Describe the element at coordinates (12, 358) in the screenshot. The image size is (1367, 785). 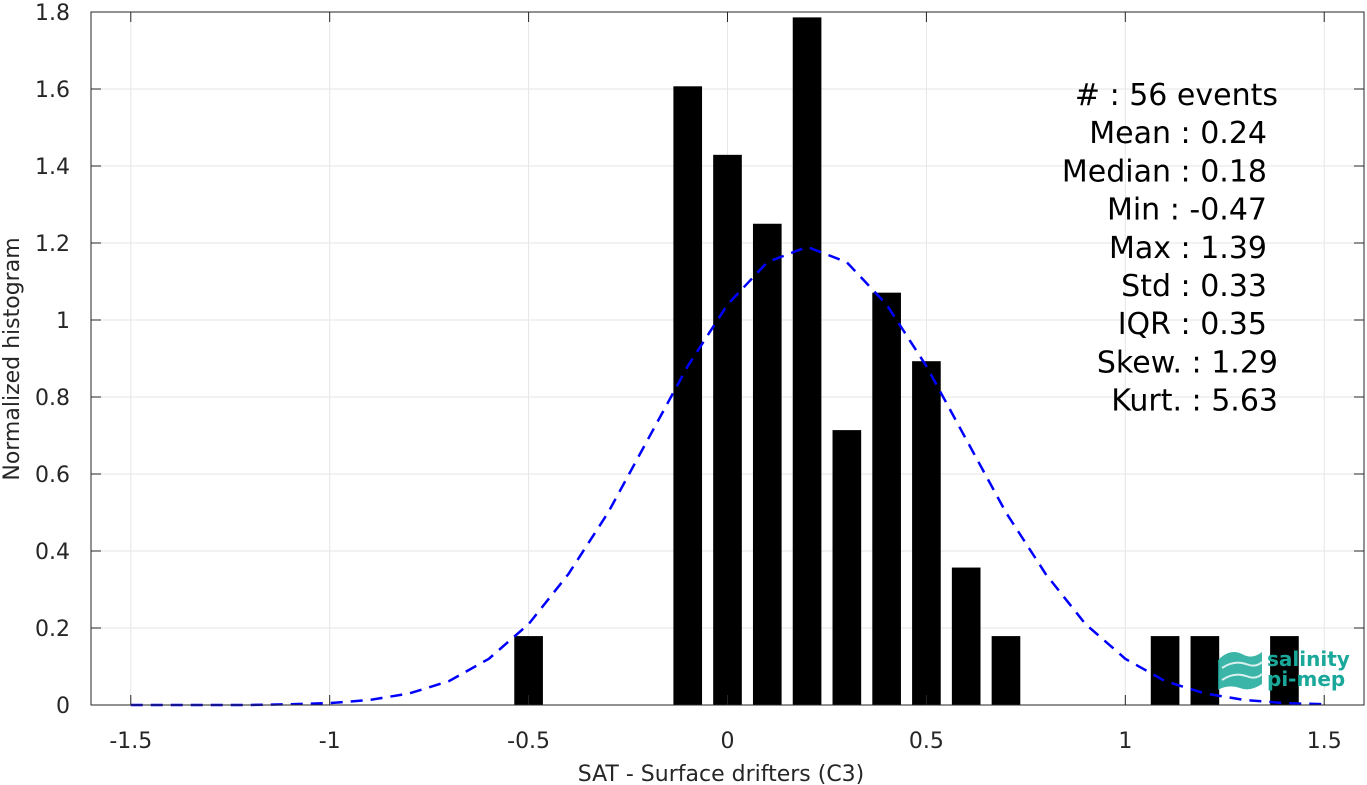
I see `y-axis-label: Normalized histogram` at that location.